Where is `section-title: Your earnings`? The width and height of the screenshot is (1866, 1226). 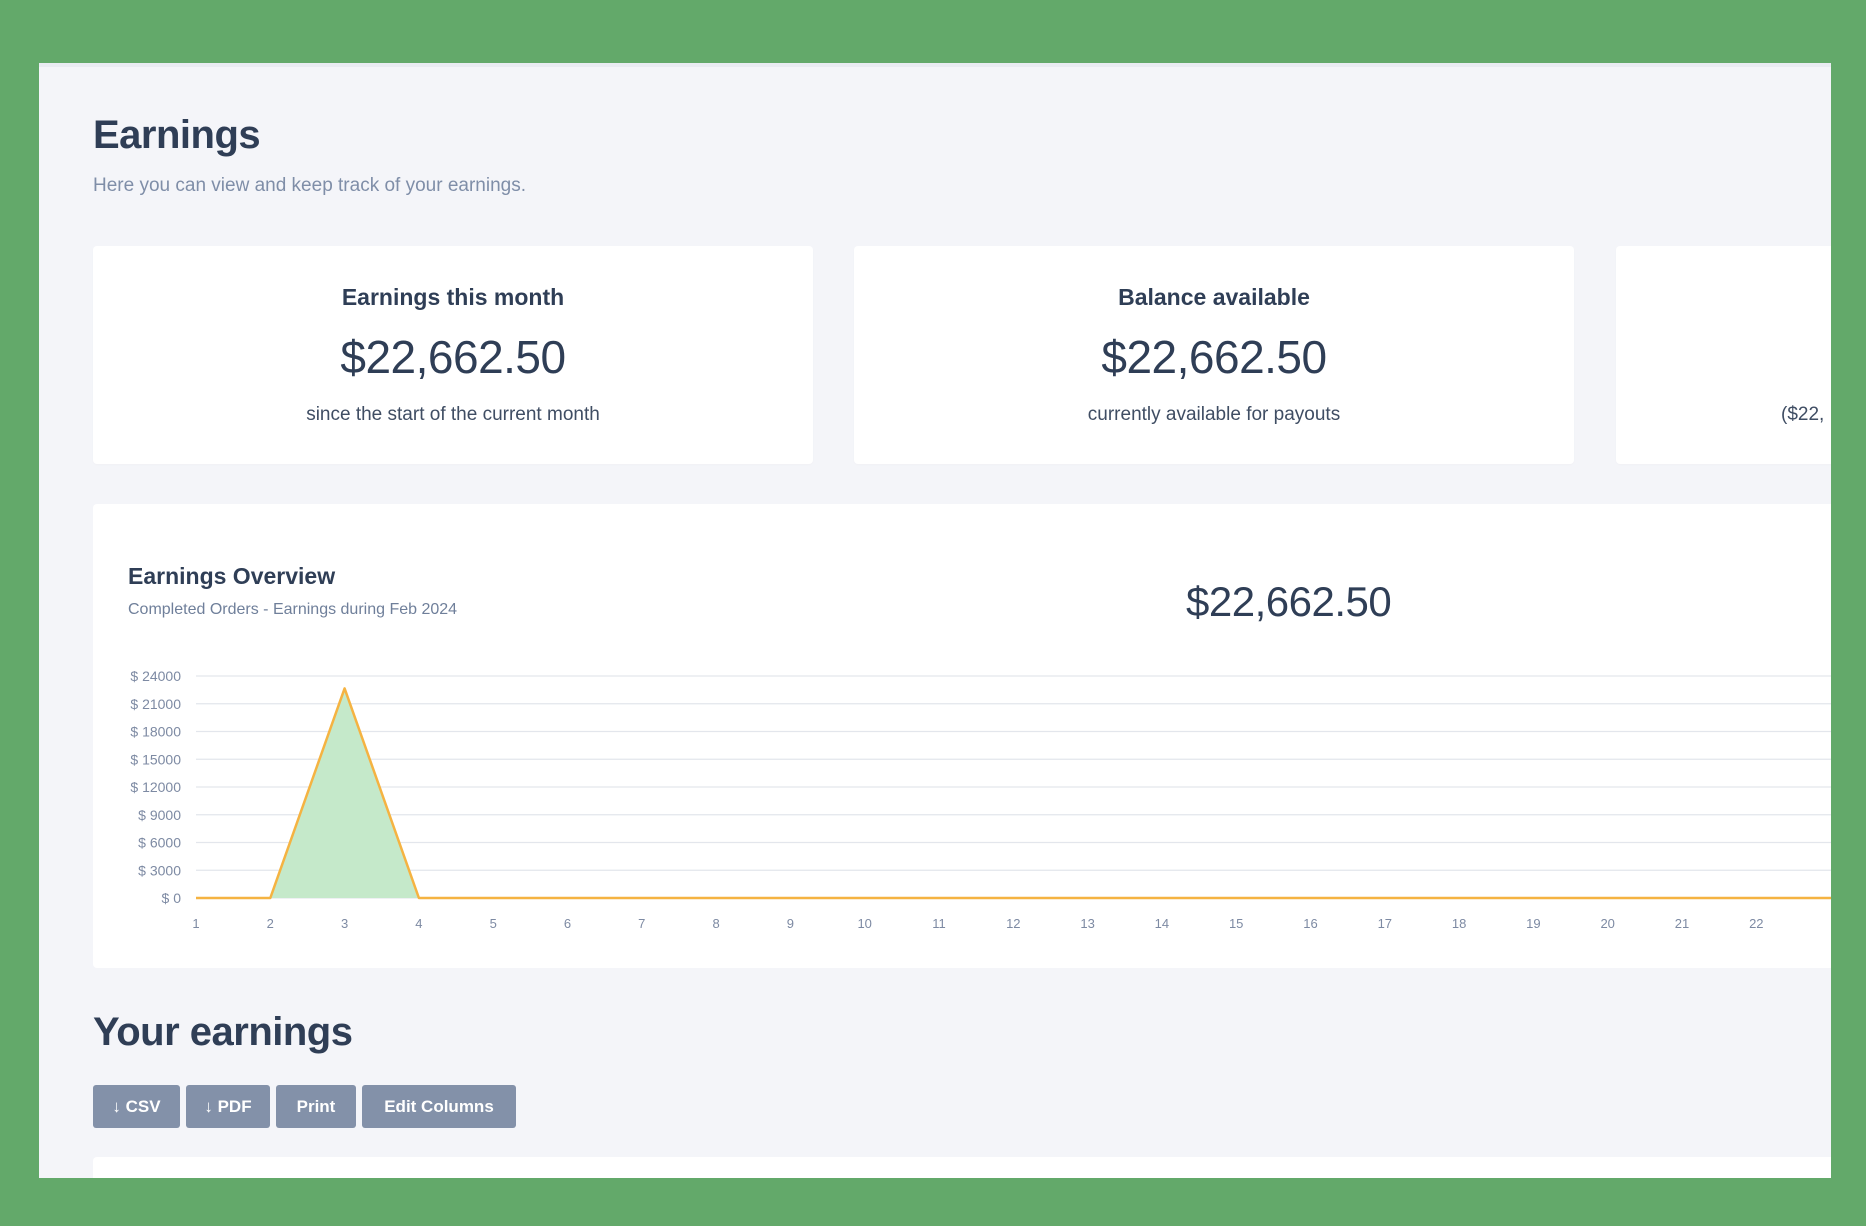 section-title: Your earnings is located at coordinates (223, 1032).